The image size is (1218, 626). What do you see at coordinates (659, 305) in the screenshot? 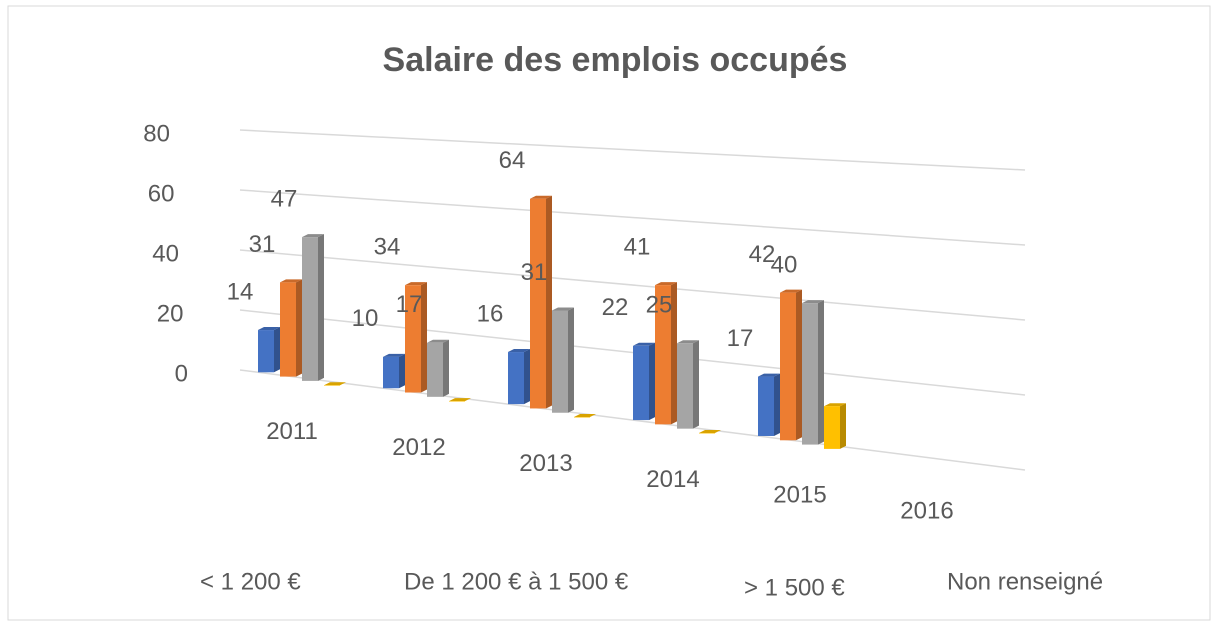
I see `data-label: 25` at bounding box center [659, 305].